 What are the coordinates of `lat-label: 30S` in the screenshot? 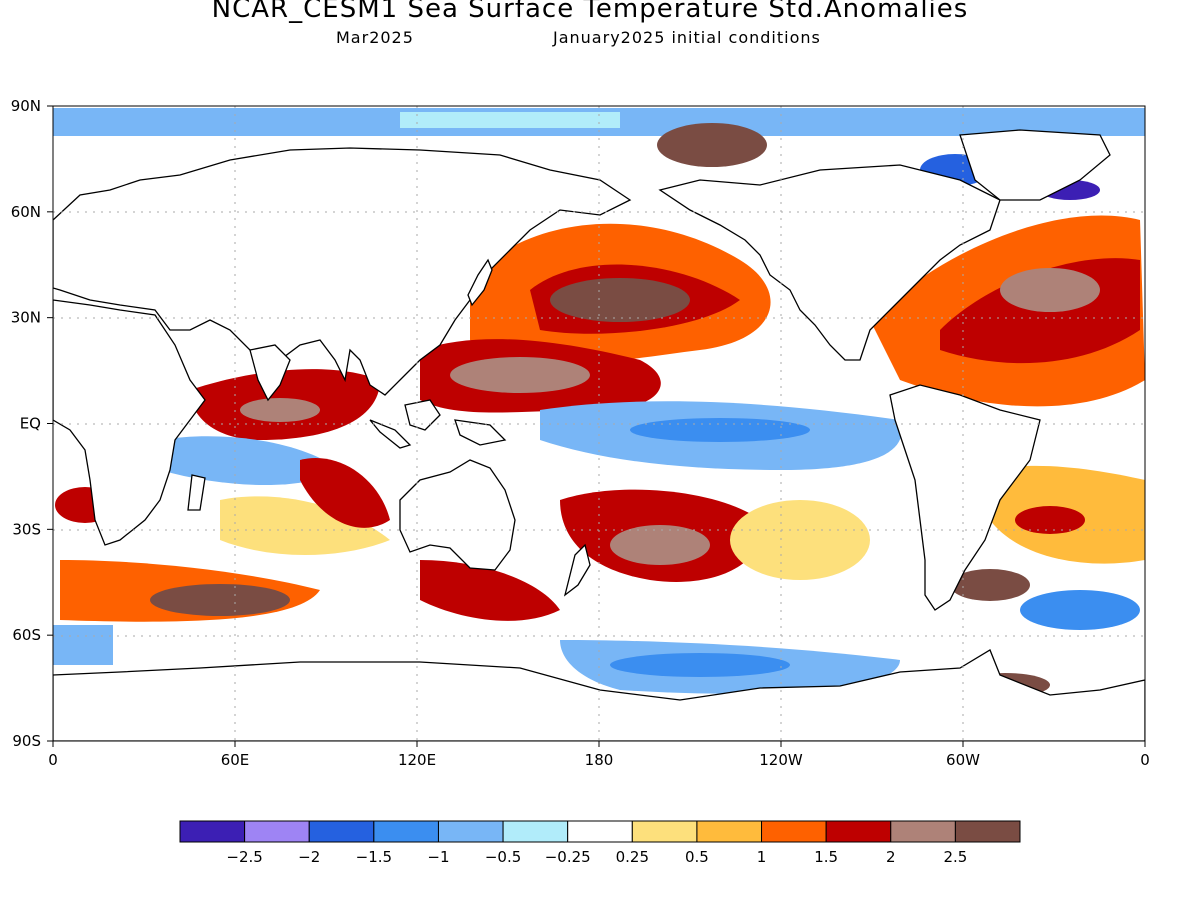 It's located at (26, 529).